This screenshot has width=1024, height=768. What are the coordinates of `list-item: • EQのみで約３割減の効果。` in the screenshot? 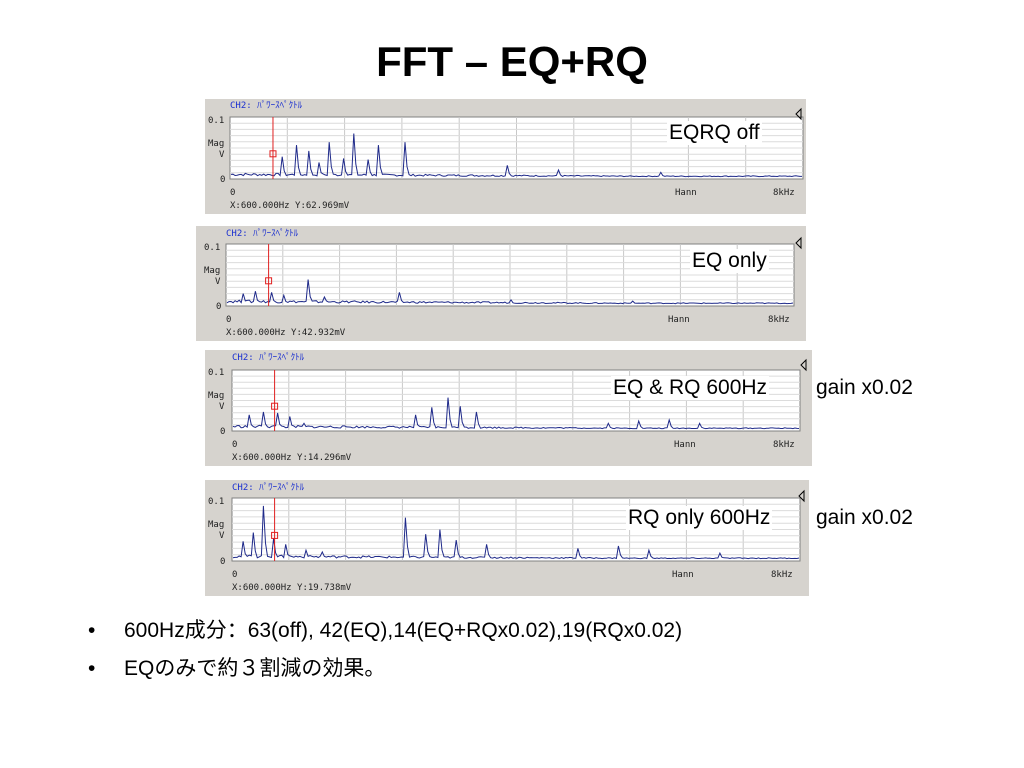 It's located at (385, 669).